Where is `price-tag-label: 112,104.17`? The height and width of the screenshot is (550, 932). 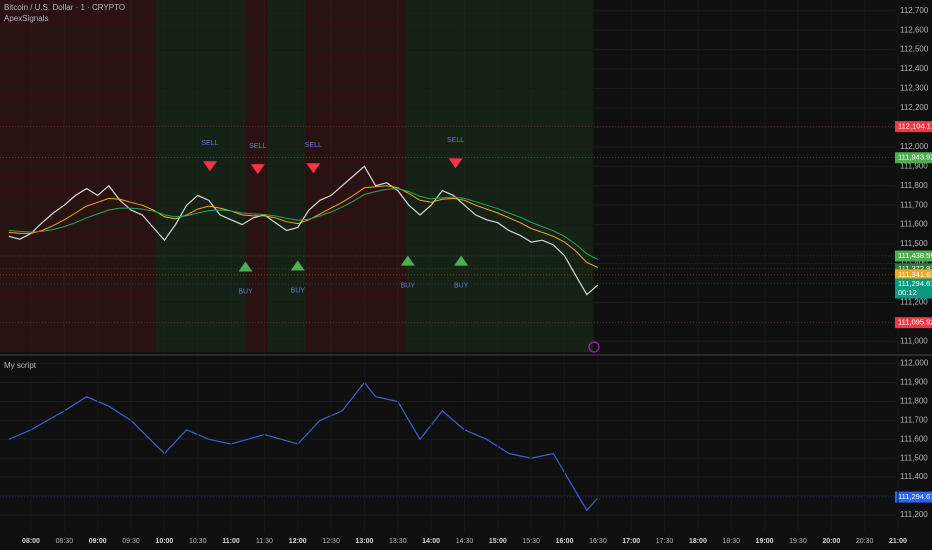
price-tag-label: 112,104.17 is located at coordinates (915, 126).